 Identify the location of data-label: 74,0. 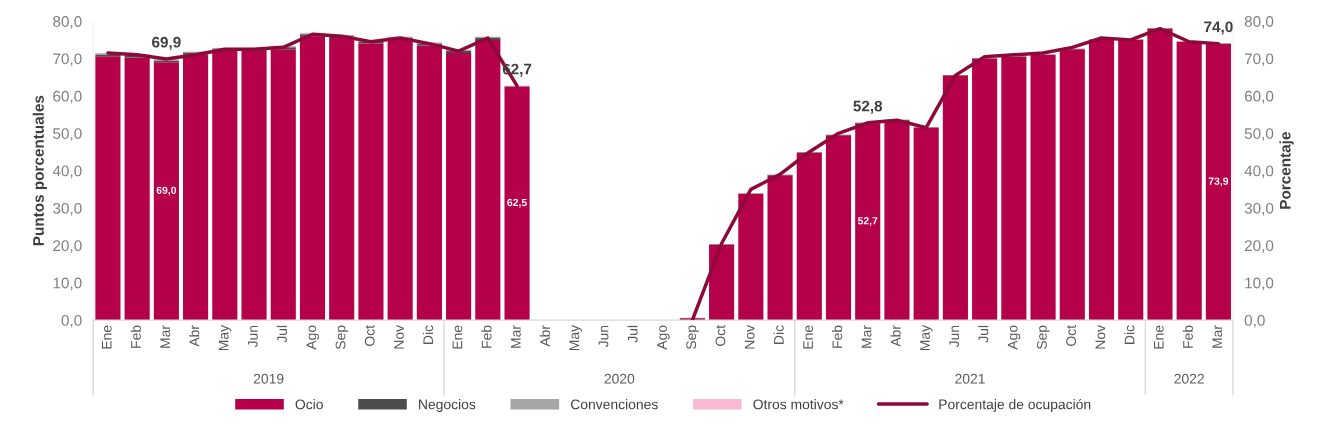
(1218, 28).